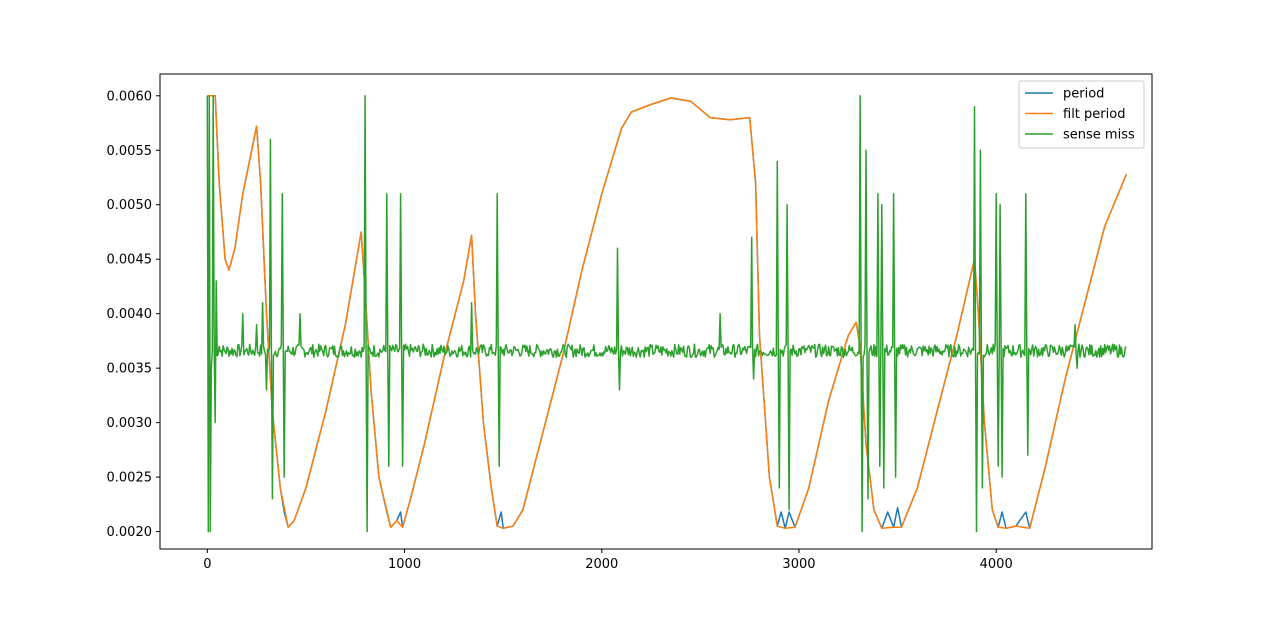 Image resolution: width=1280 pixels, height=617 pixels. Describe the element at coordinates (130, 314) in the screenshot. I see `y-tick-label: 0.0040` at that location.